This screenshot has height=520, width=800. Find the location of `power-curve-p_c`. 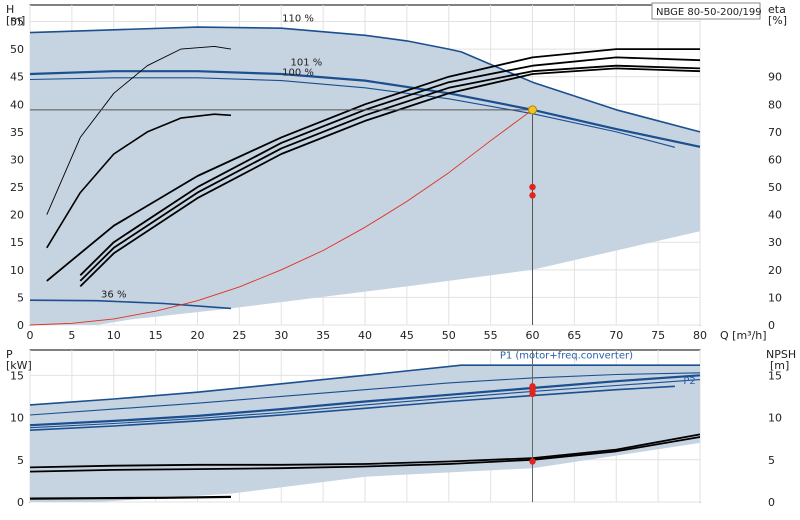

power-curve-p_c is located at coordinates (365, 404).